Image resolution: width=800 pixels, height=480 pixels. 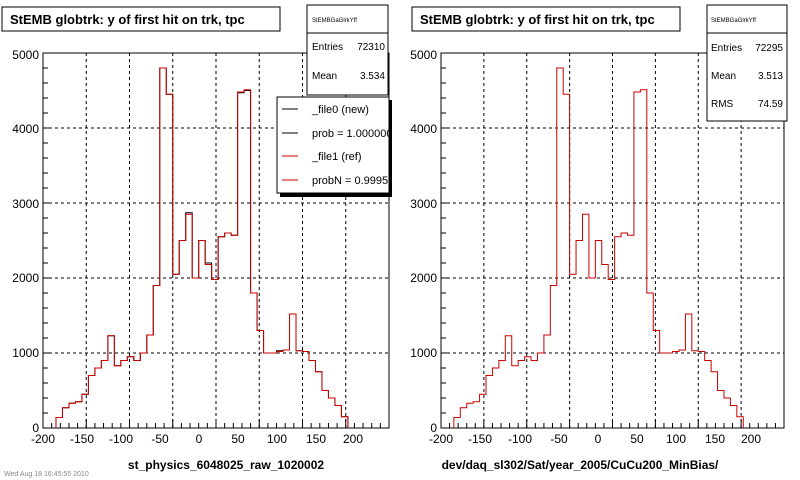 I want to click on left-title-box, so click(x=141, y=19).